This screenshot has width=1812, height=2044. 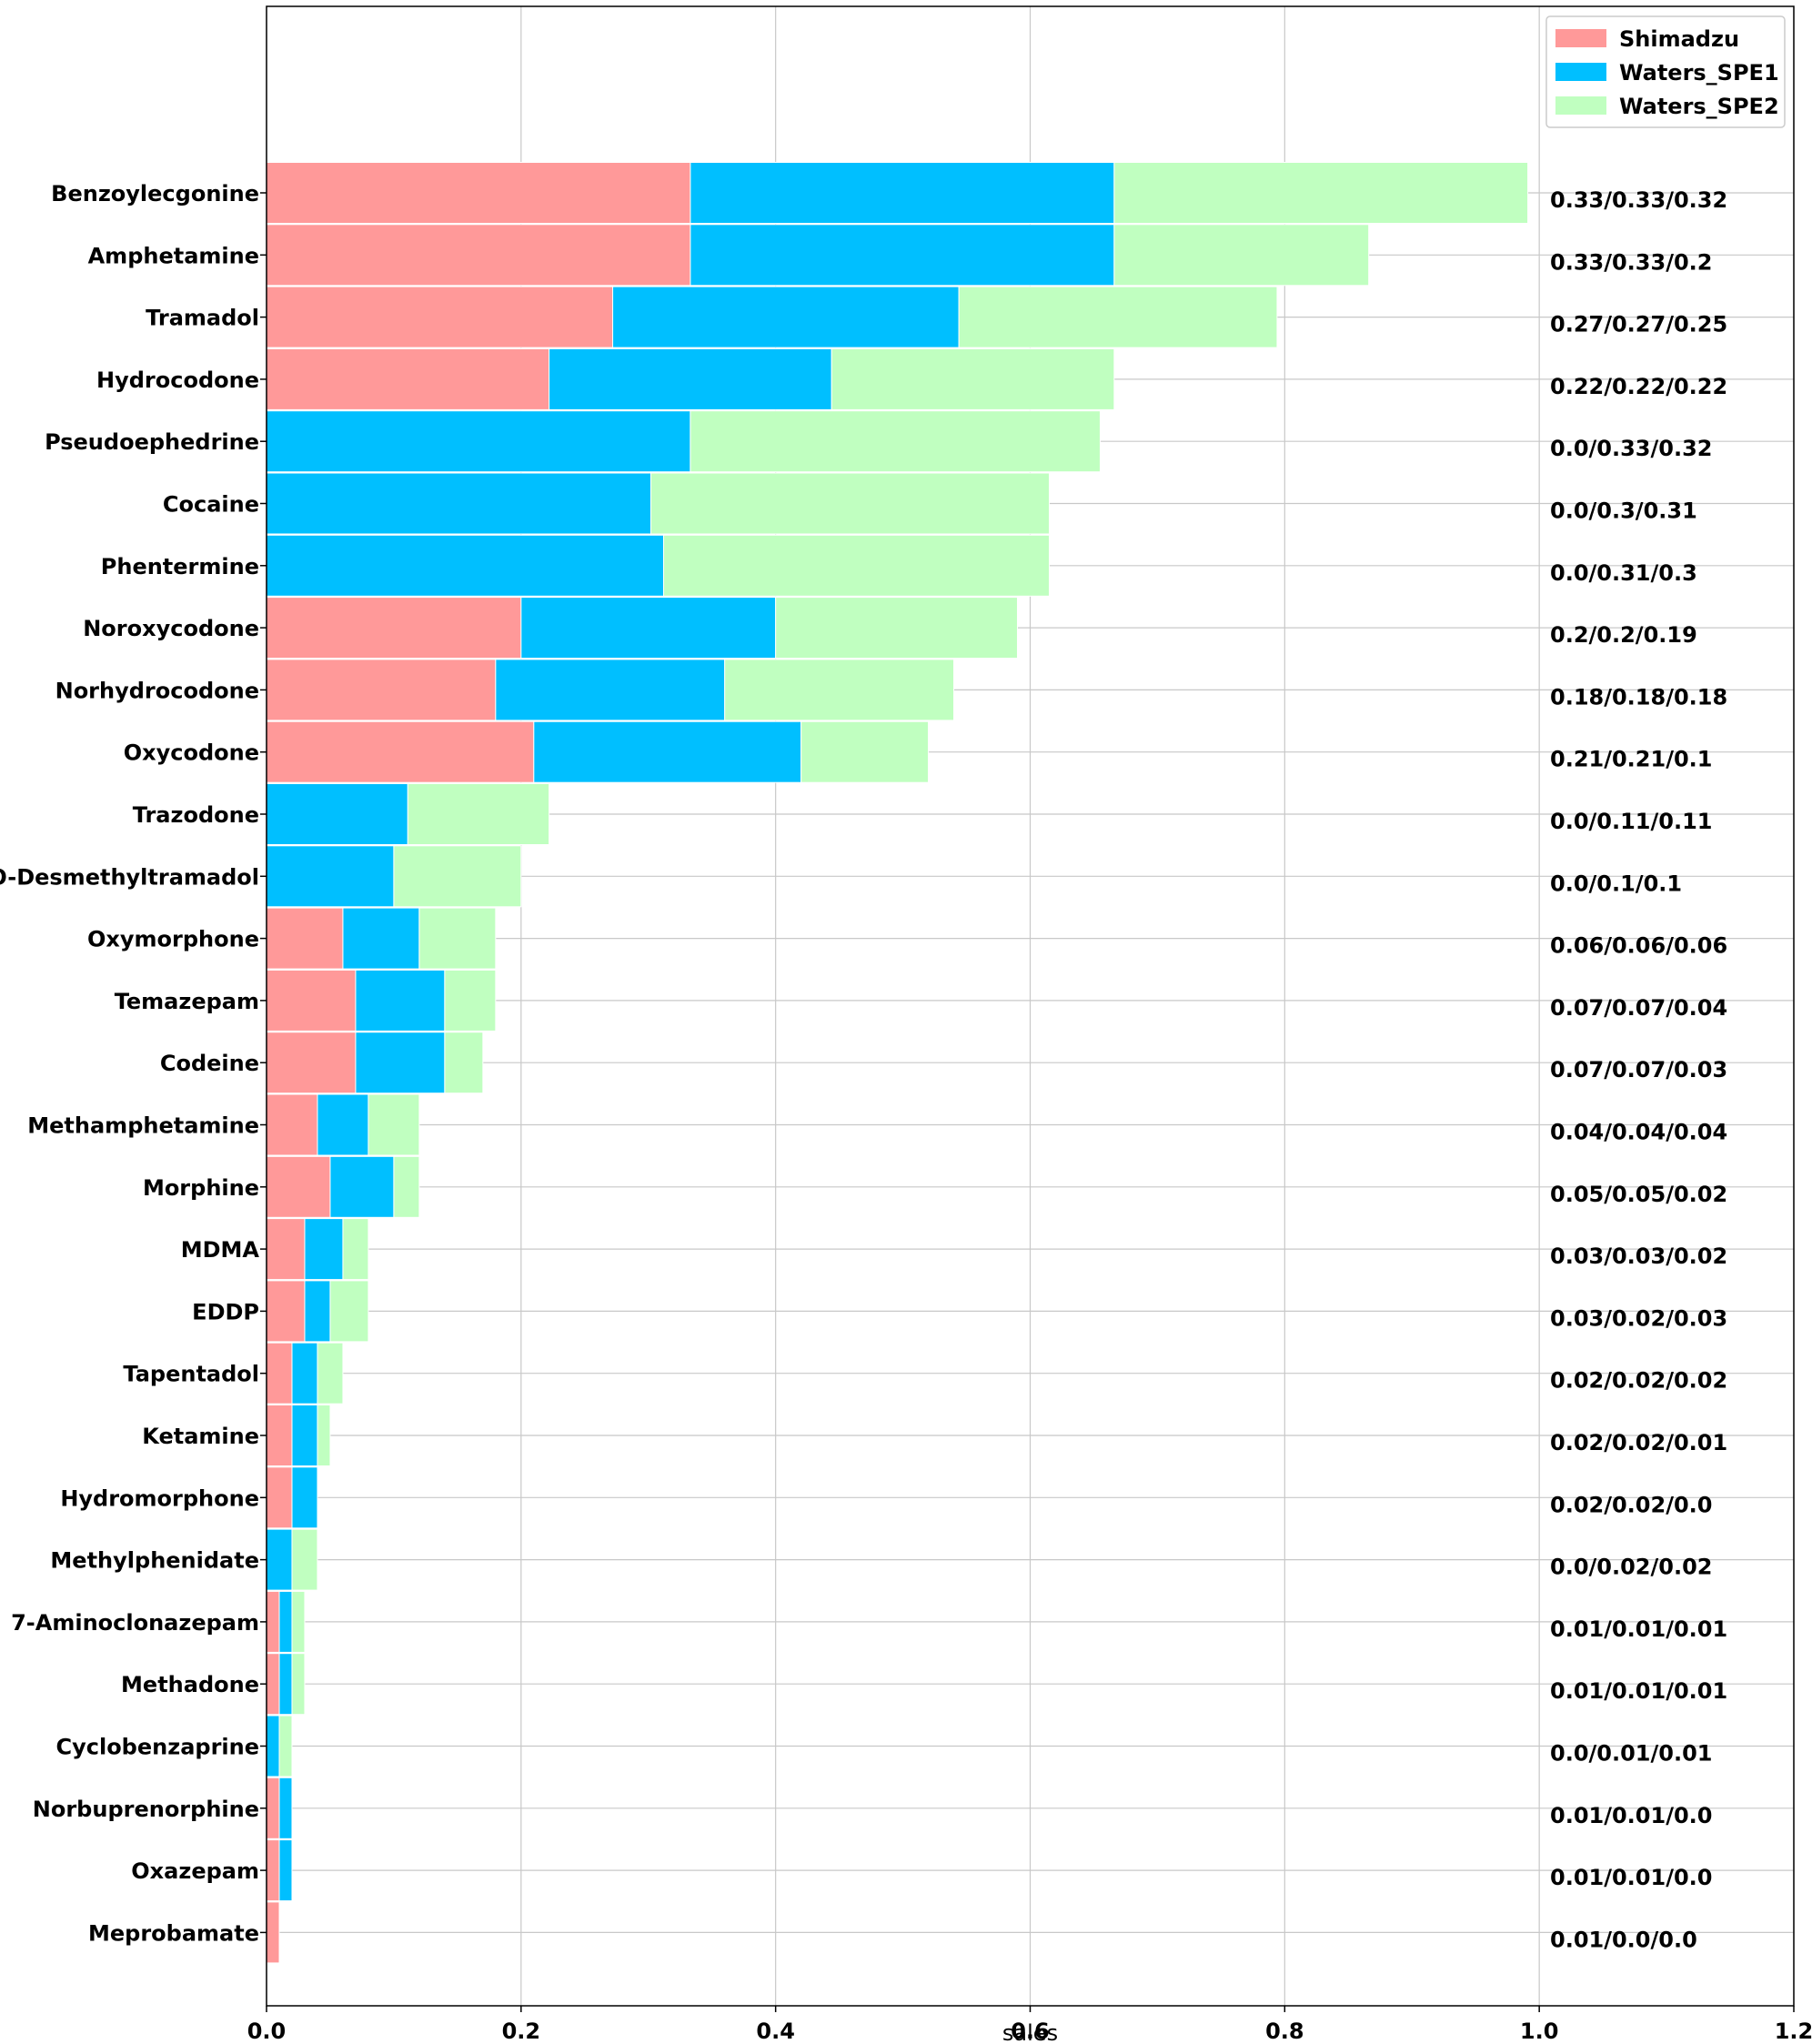 What do you see at coordinates (200, 1436) in the screenshot?
I see `category-label: Ketamine` at bounding box center [200, 1436].